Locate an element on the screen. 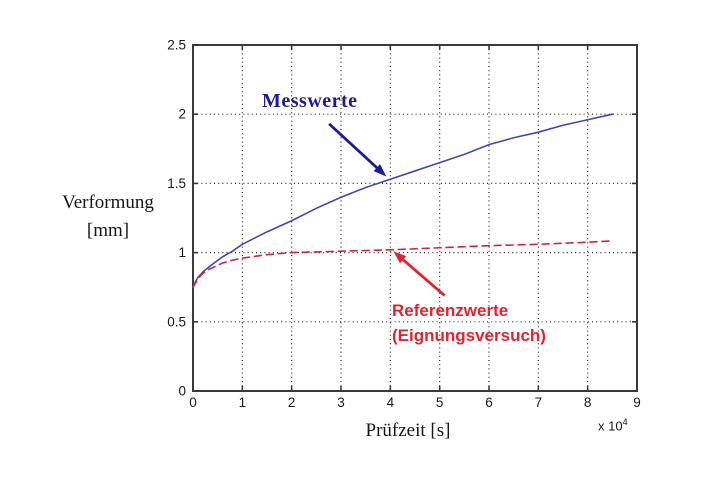 This screenshot has width=720, height=480. x-tick-label: 7 is located at coordinates (539, 402).